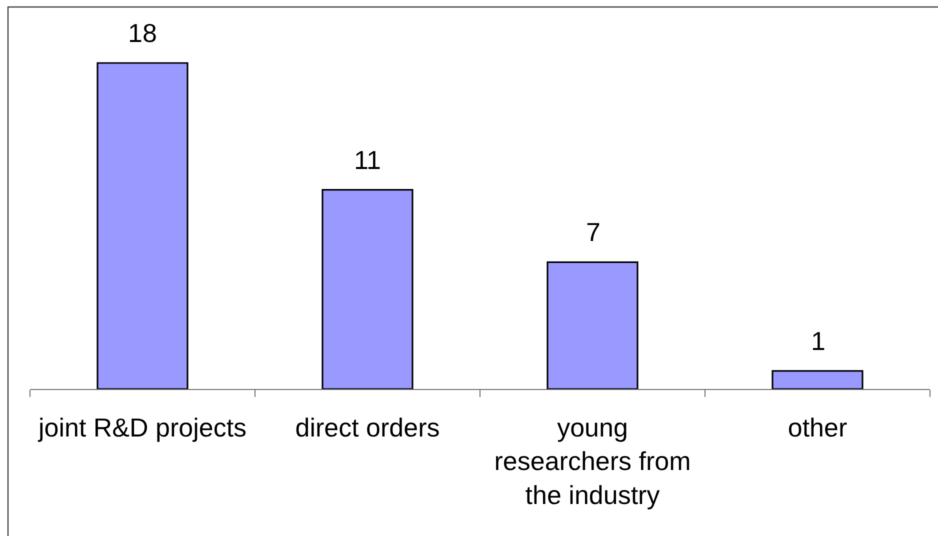  Describe the element at coordinates (818, 341) in the screenshot. I see `data-label: 1` at that location.